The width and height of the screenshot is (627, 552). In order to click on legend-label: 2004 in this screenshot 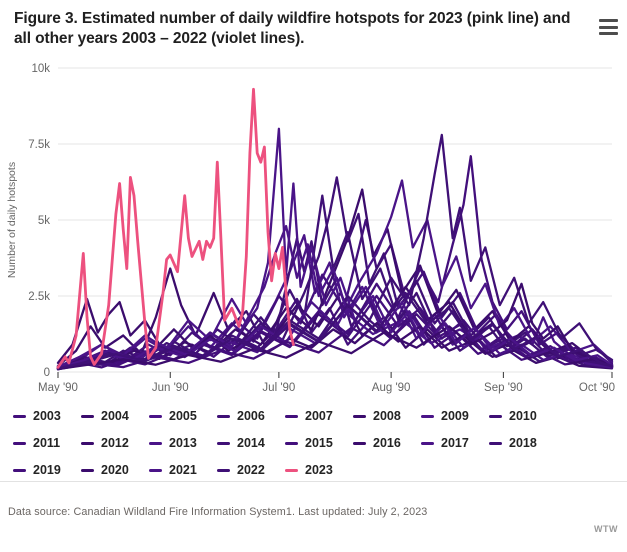, I will do `click(115, 416)`.